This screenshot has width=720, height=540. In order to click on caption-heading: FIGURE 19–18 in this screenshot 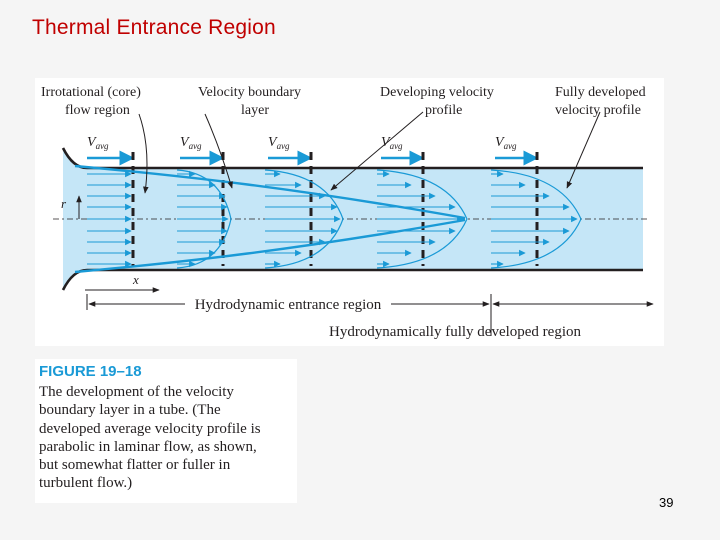, I will do `click(90, 371)`.